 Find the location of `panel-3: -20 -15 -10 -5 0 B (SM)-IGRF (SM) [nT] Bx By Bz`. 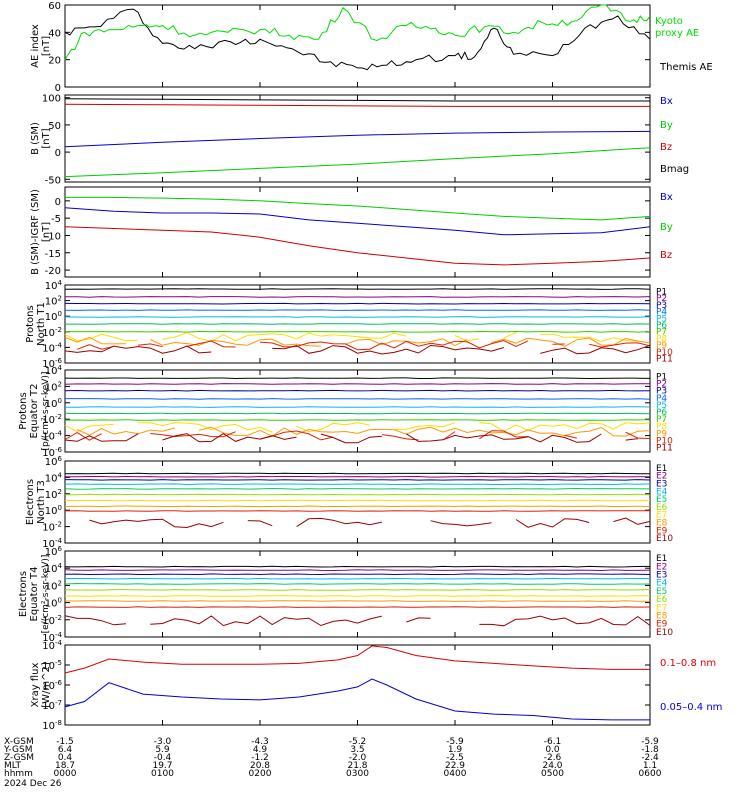

panel-3: -20 -15 -10 -5 0 B (SM)-IGRF (SM) [nT] Bx By Bz is located at coordinates (351, 232).